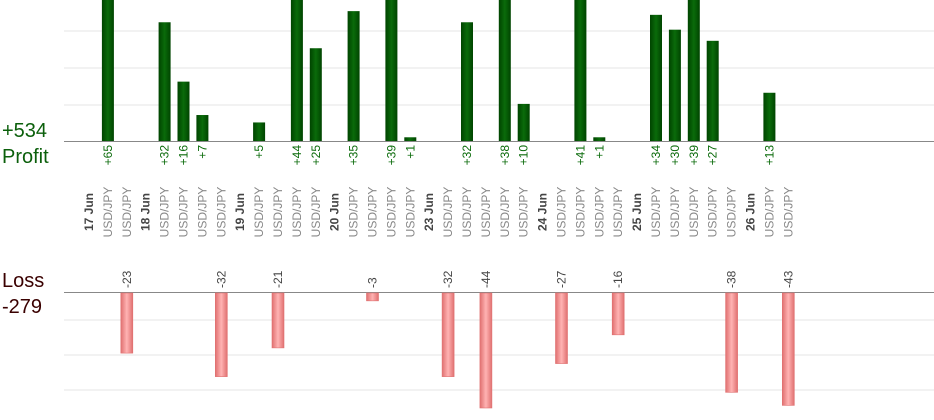 The image size is (934, 420). Describe the element at coordinates (89, 212) in the screenshot. I see `date-tick-label: 17 Jun` at that location.